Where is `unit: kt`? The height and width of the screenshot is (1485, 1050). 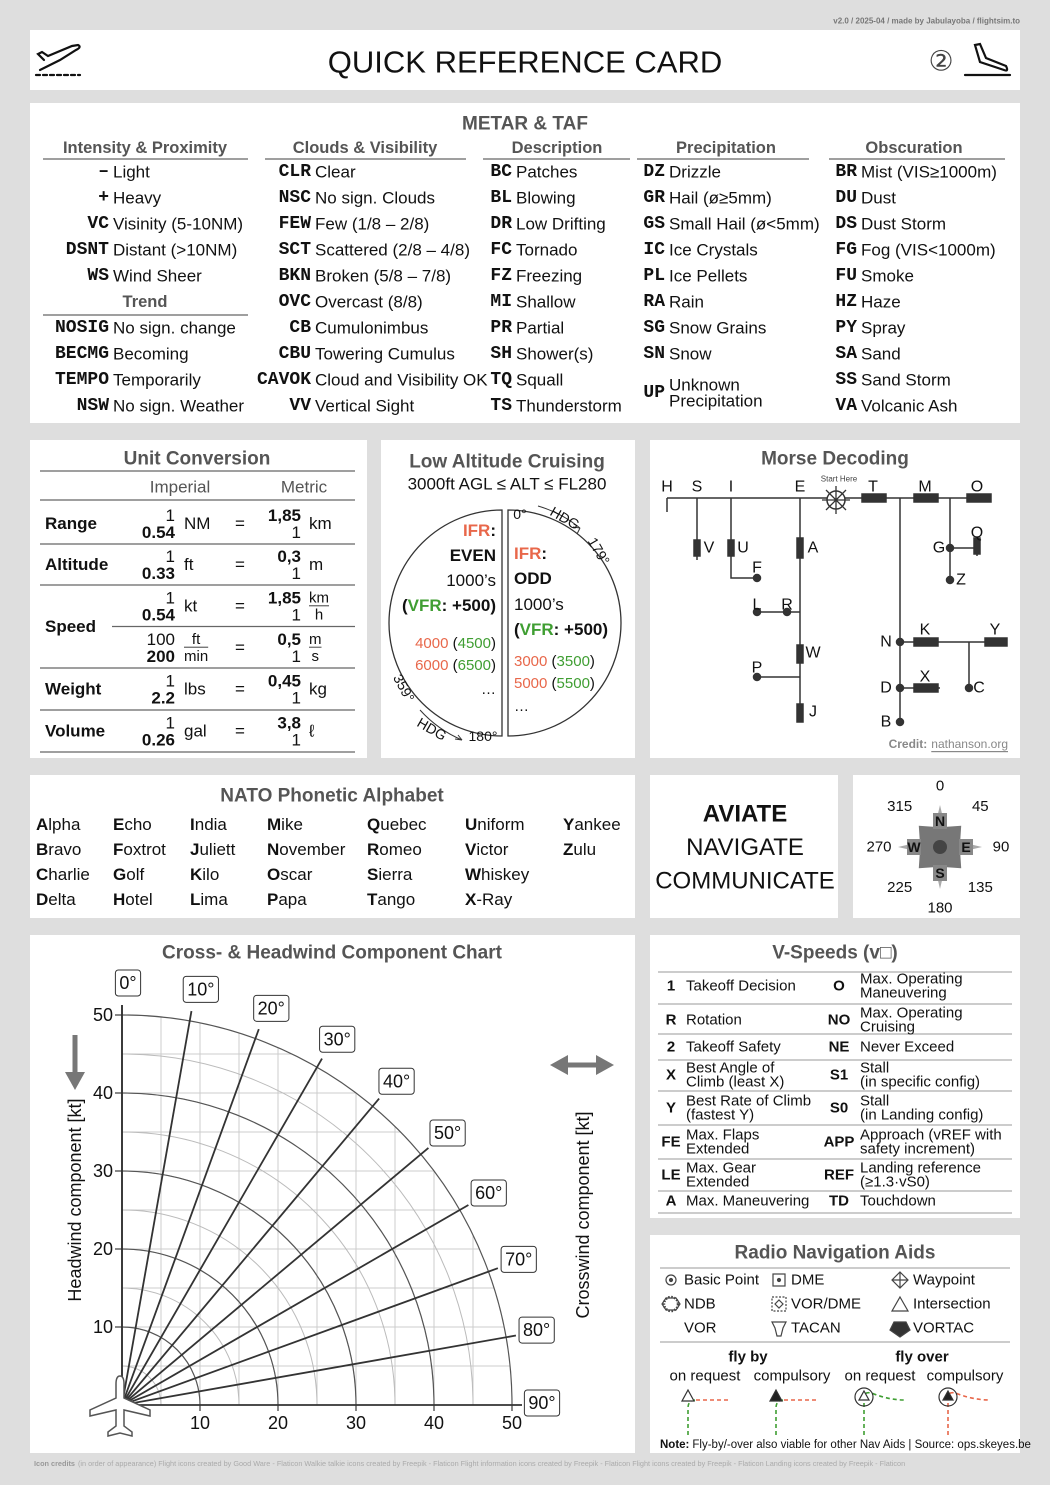
unit: kt is located at coordinates (191, 605).